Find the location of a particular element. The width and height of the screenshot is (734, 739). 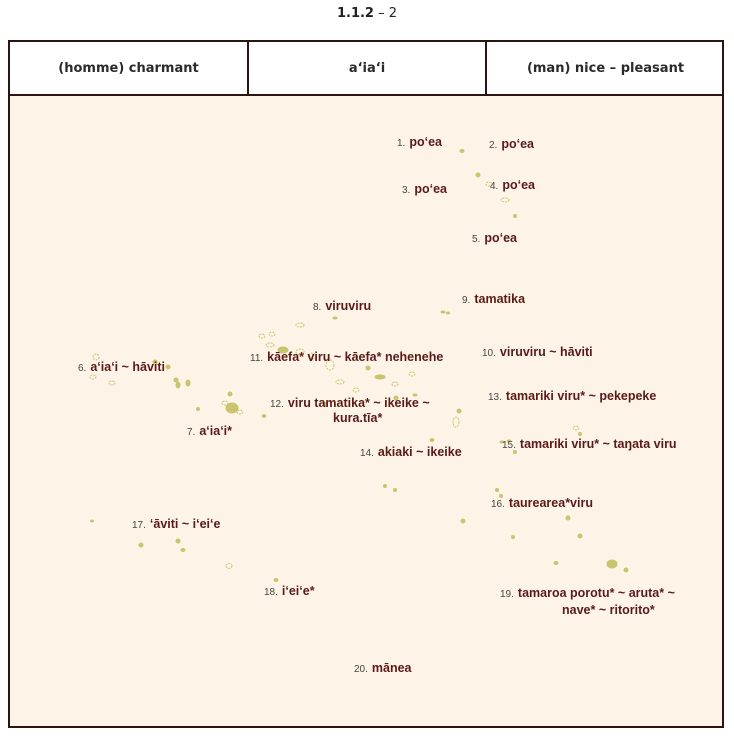

location-number: 5. is located at coordinates (476, 239).